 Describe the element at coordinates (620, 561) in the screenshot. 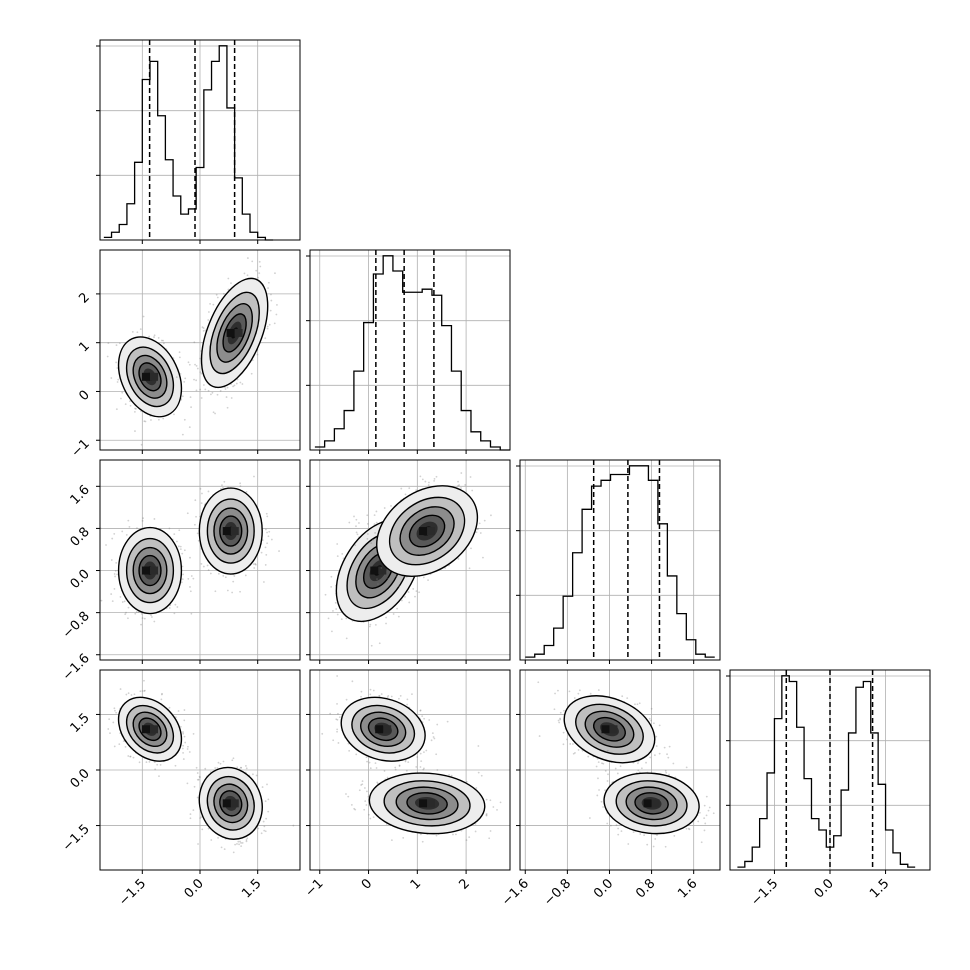

I see `hist-2-steps` at that location.